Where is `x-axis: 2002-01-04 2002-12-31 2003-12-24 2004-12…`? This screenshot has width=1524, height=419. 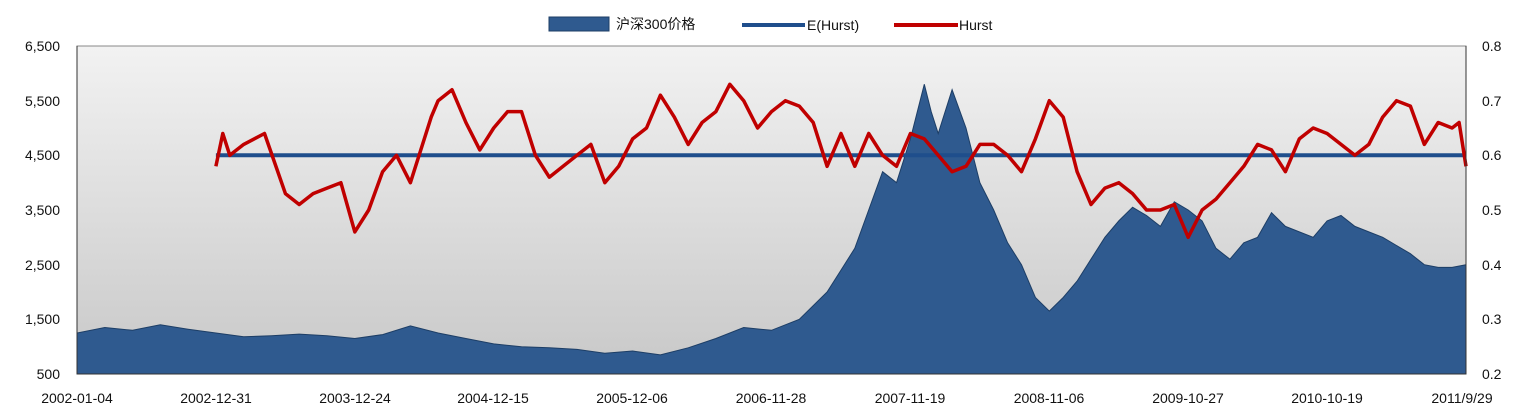
x-axis: 2002-01-04 2002-12-31 2003-12-24 2004-12… is located at coordinates (767, 398).